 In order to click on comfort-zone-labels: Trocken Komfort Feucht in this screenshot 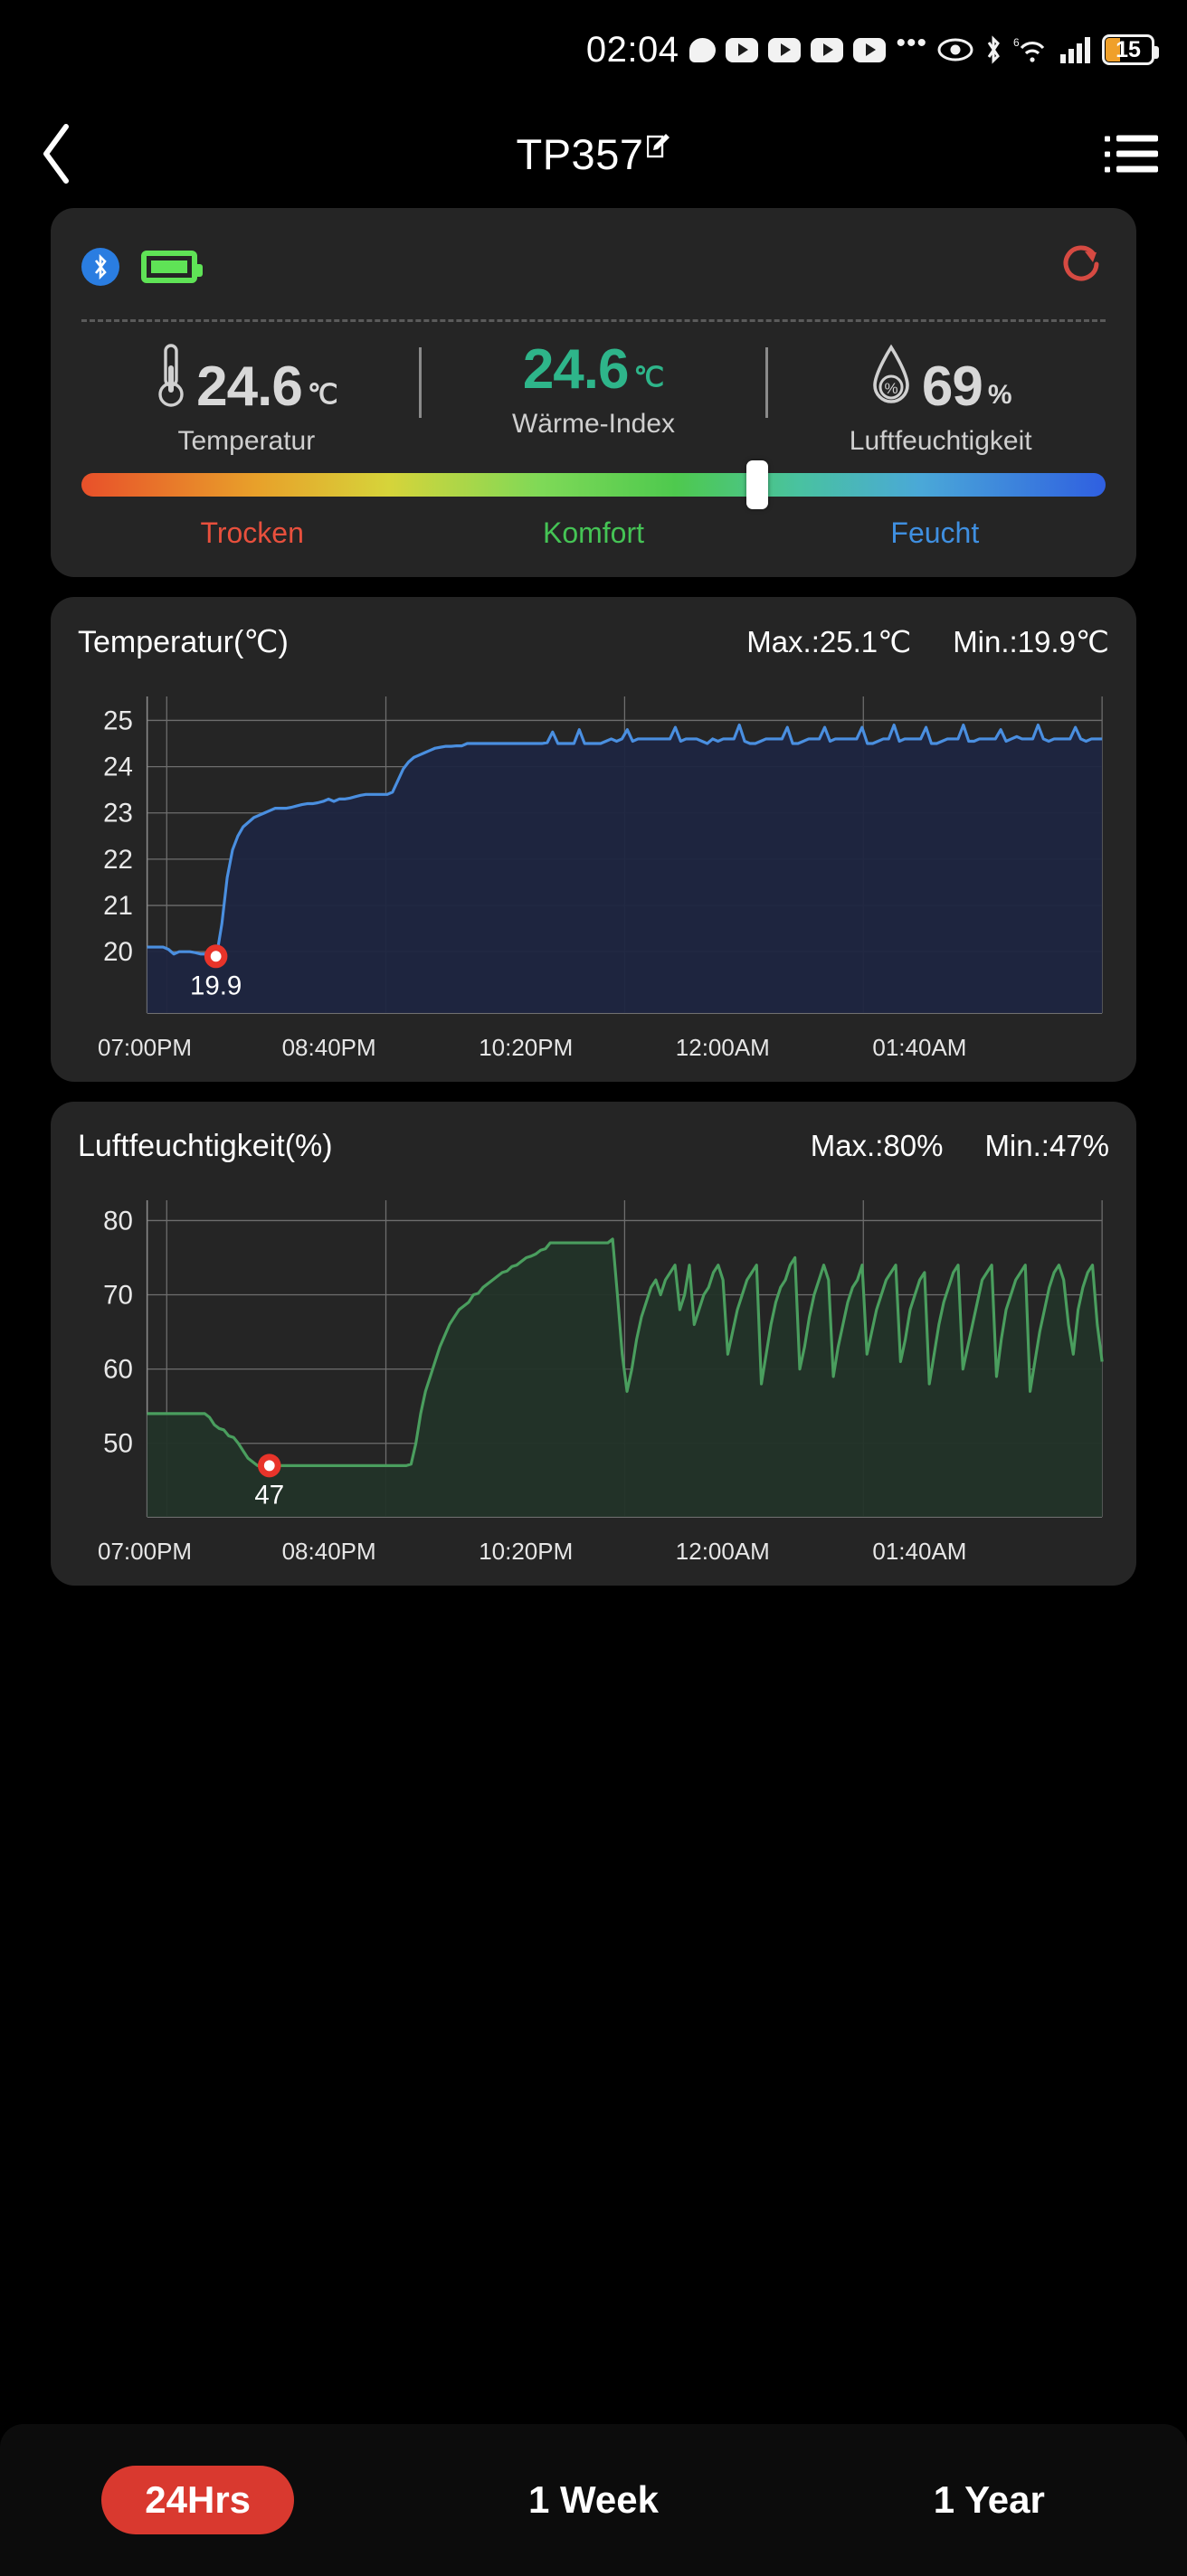, I will do `click(593, 523)`.